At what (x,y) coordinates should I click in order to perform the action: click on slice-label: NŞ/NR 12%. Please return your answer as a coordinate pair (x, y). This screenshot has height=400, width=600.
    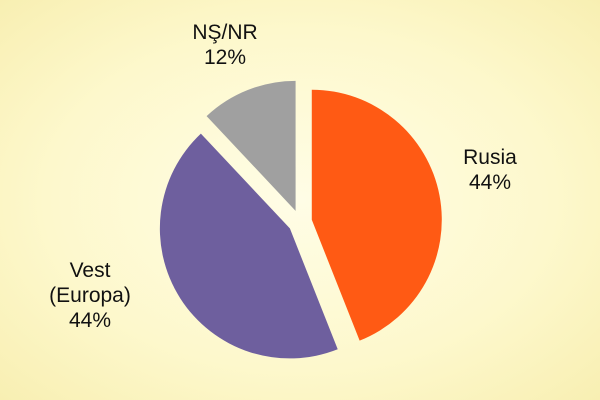
    Looking at the image, I should click on (225, 45).